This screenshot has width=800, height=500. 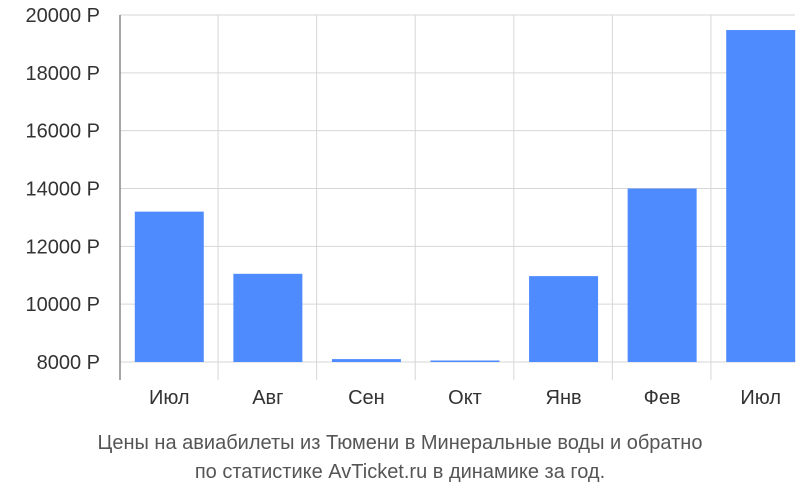 What do you see at coordinates (564, 398) in the screenshot?
I see `x-tick-label: Янв` at bounding box center [564, 398].